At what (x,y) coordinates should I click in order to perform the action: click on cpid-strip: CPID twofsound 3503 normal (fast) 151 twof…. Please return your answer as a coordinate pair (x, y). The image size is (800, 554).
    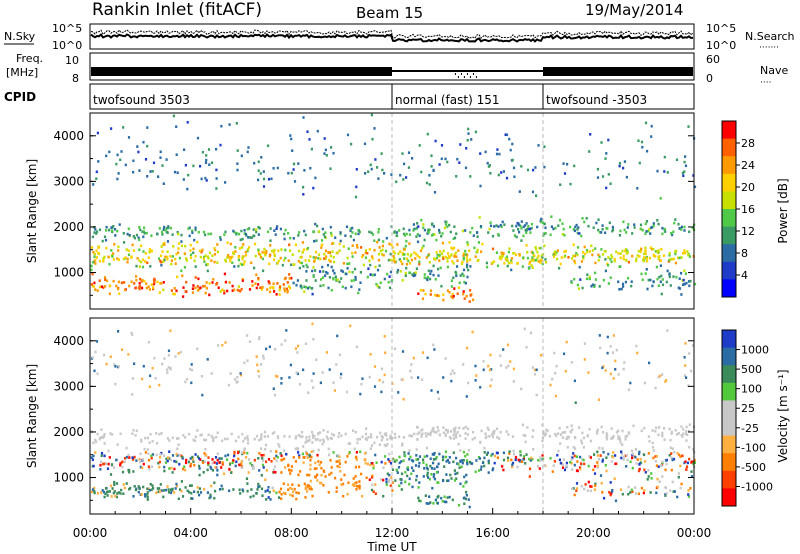
    Looking at the image, I should click on (349, 96).